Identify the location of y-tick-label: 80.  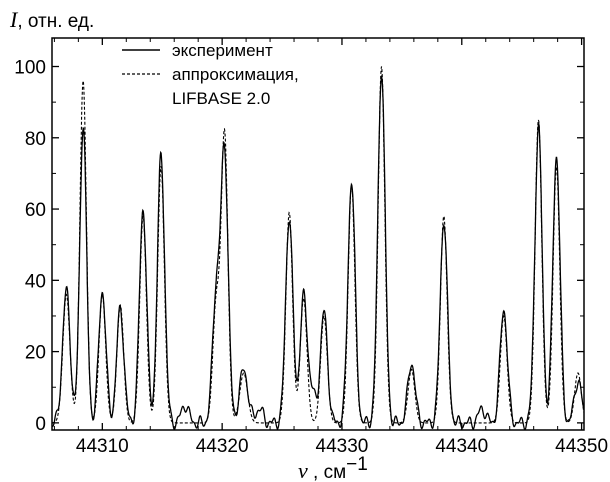
(35, 139).